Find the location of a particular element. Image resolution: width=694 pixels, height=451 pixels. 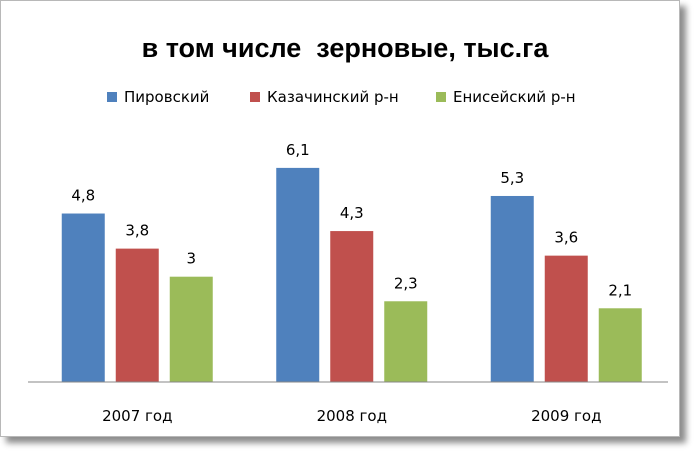

data-label: 3 is located at coordinates (191, 259).